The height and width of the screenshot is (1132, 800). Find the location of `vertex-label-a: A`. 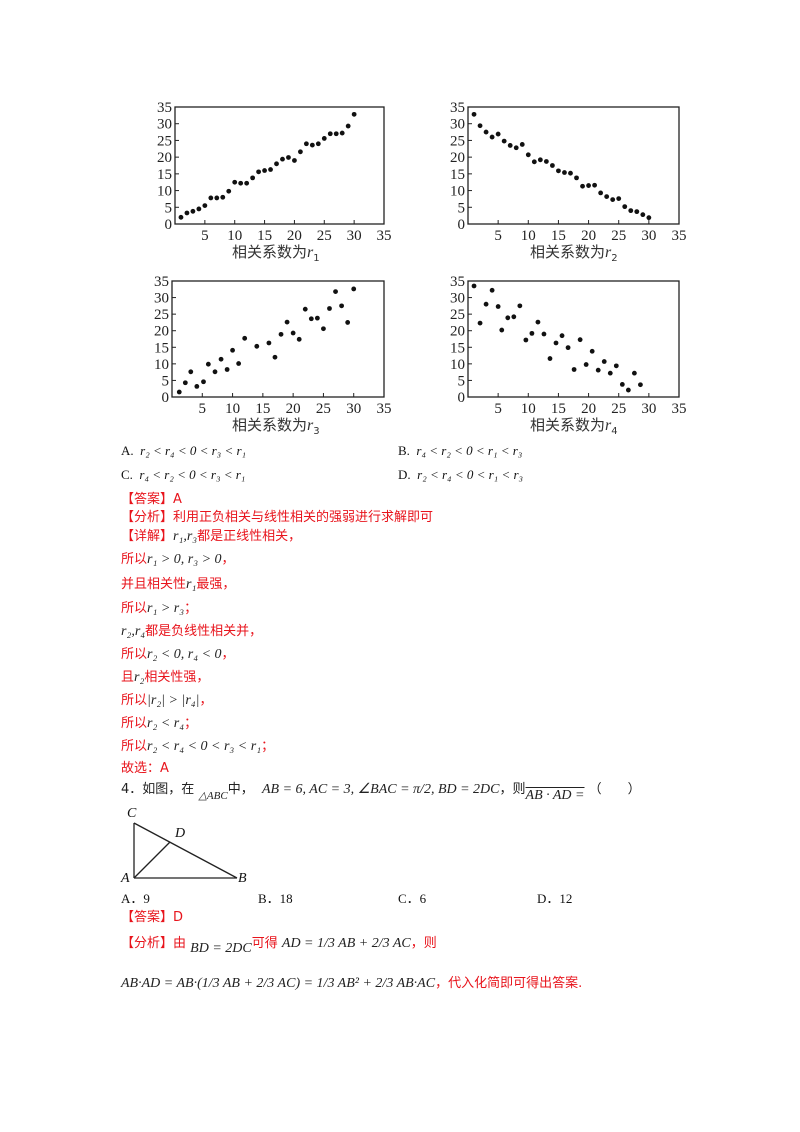

vertex-label-a: A is located at coordinates (125, 878).